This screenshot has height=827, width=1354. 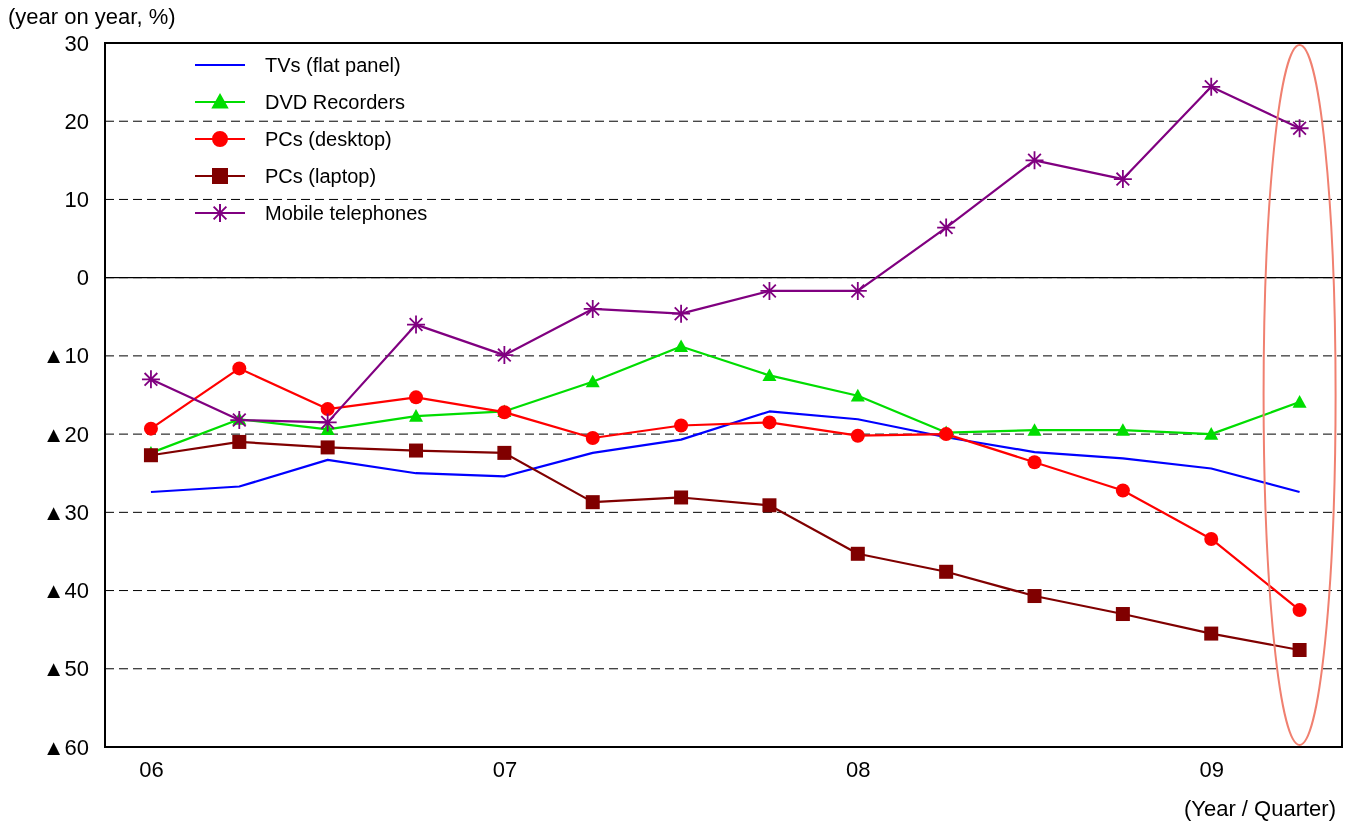 What do you see at coordinates (82, 278) in the screenshot?
I see `y-tick-label: 0` at bounding box center [82, 278].